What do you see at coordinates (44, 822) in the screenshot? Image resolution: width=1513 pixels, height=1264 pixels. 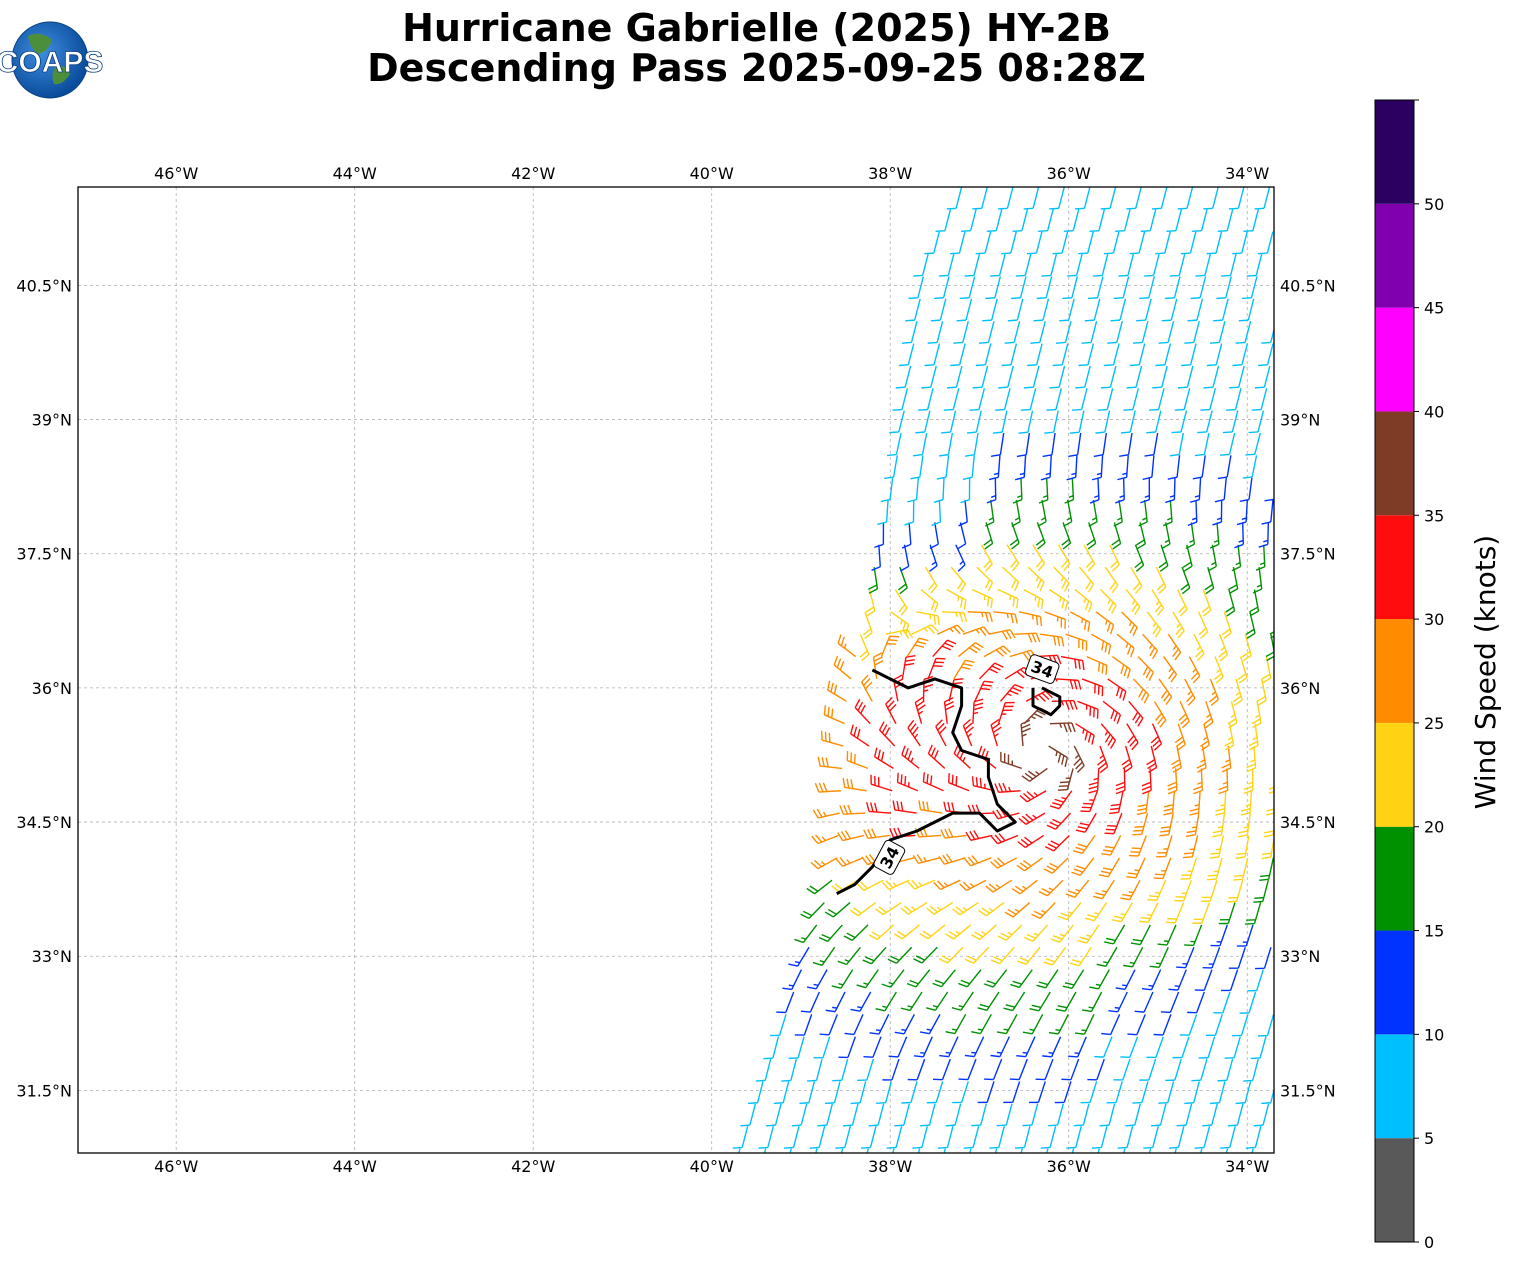 I see `lat-tick-label-left: 34.5°N` at bounding box center [44, 822].